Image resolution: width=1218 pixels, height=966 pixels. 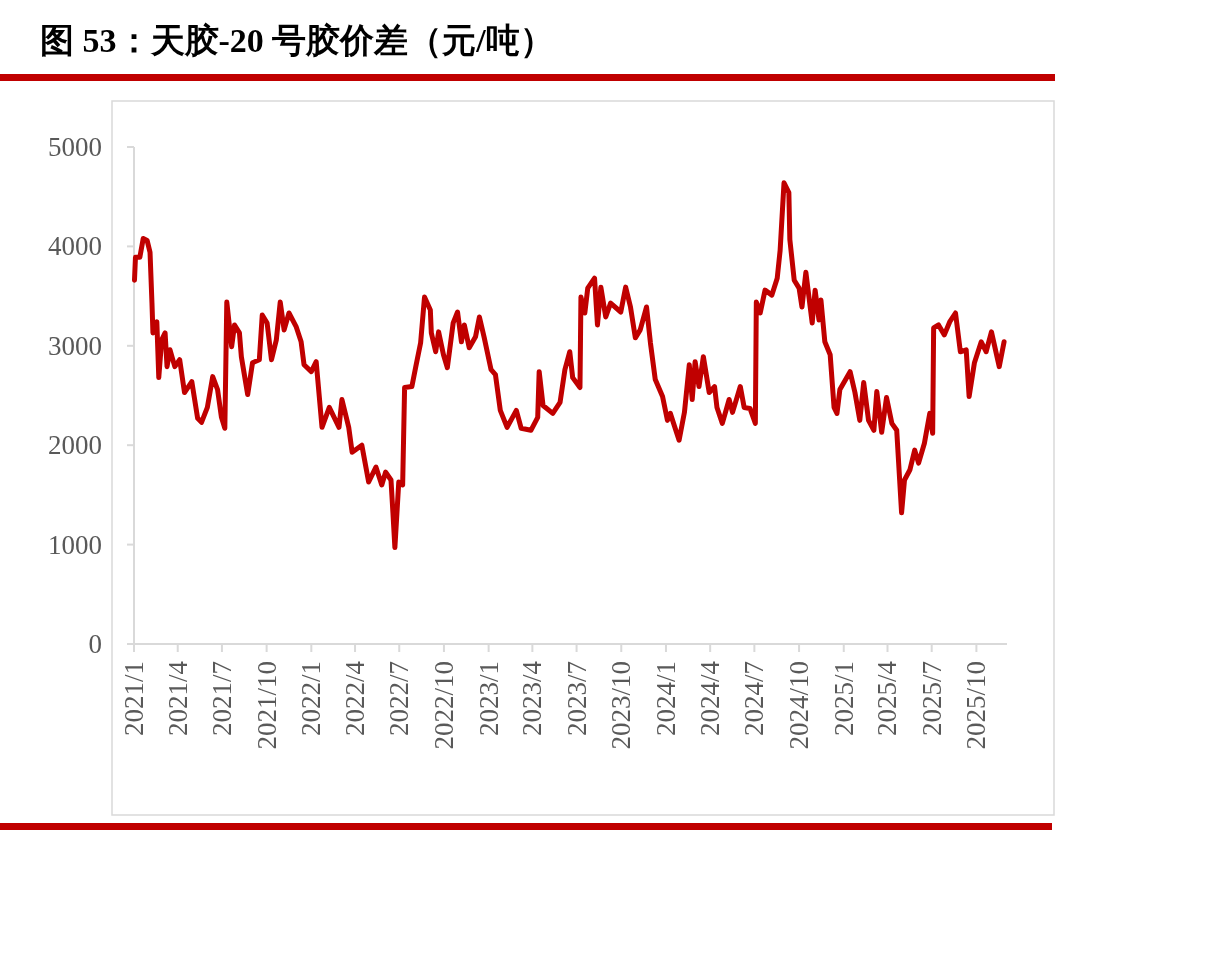 I want to click on x-tick-label: 2024/4, so click(x=710, y=698).